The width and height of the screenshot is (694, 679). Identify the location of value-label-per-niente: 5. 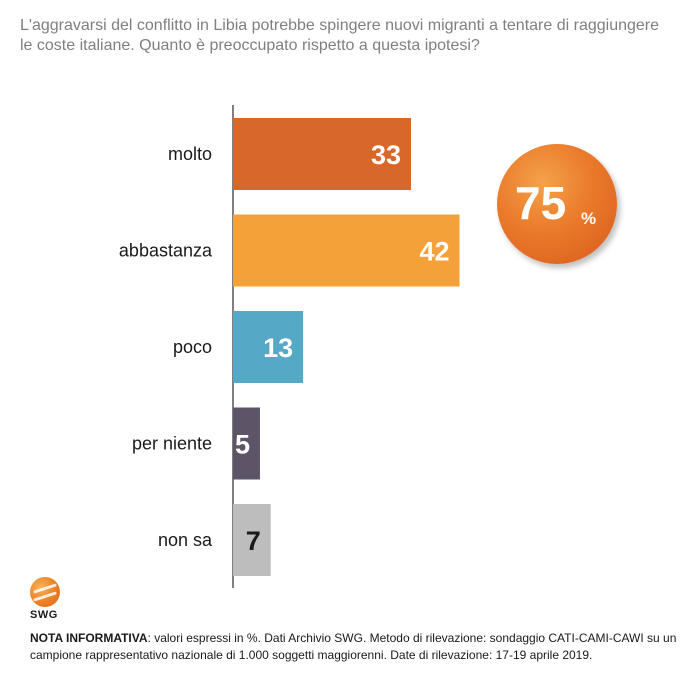
(242, 445).